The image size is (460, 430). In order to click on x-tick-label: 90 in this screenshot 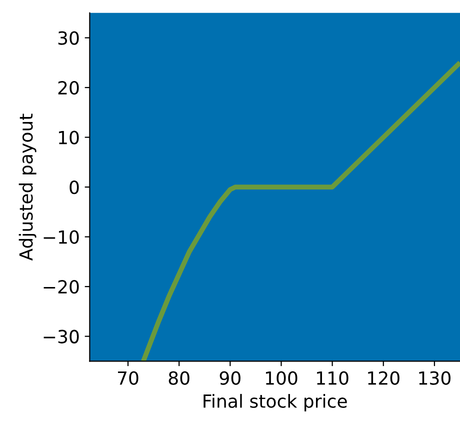, I will do `click(230, 378)`.